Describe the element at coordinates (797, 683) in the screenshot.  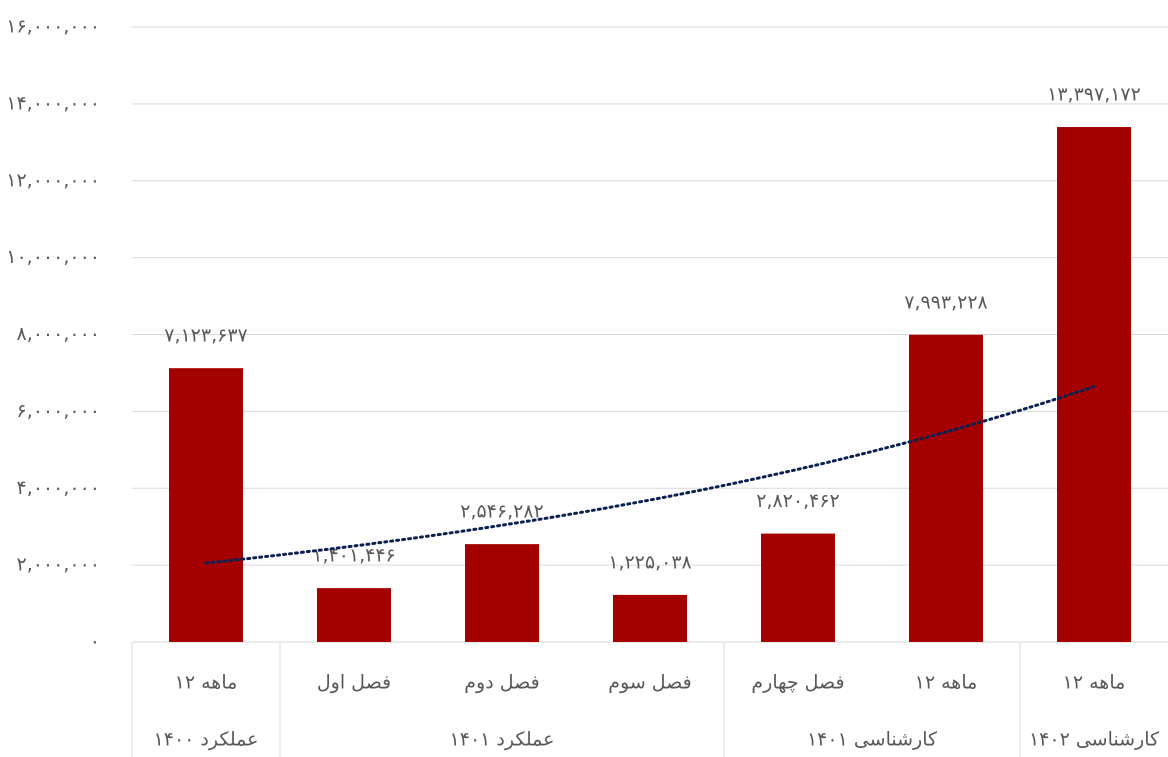
I see `x-tick-label: فصل چهارم` at that location.